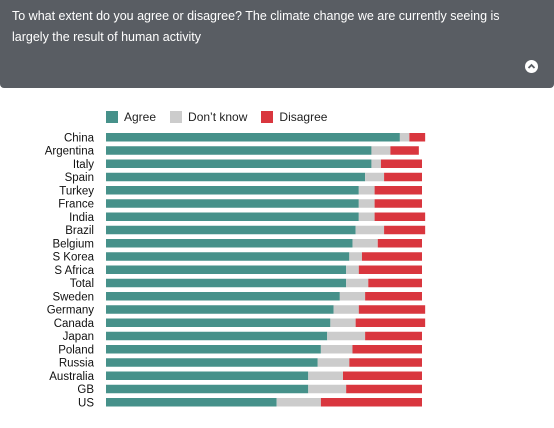  What do you see at coordinates (82, 284) in the screenshot?
I see `category-label-total: Total` at bounding box center [82, 284].